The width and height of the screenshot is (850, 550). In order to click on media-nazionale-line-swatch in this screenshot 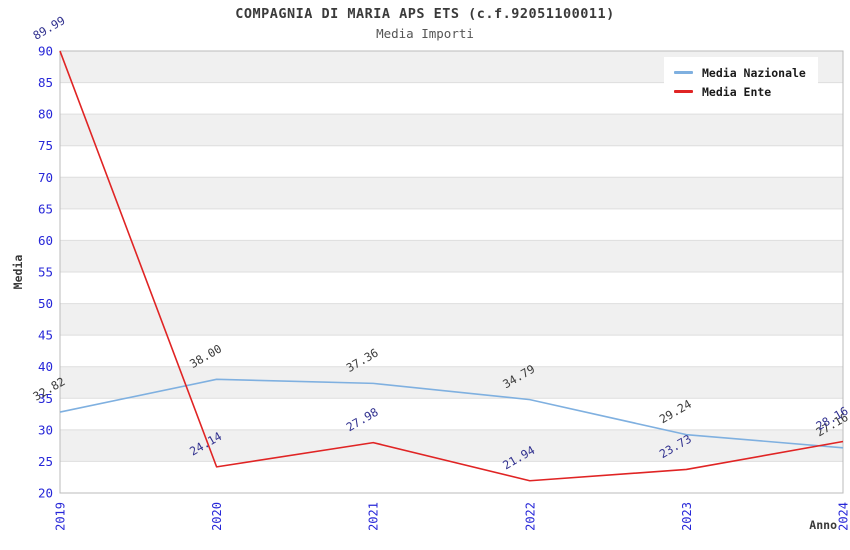, I will do `click(683, 72)`.